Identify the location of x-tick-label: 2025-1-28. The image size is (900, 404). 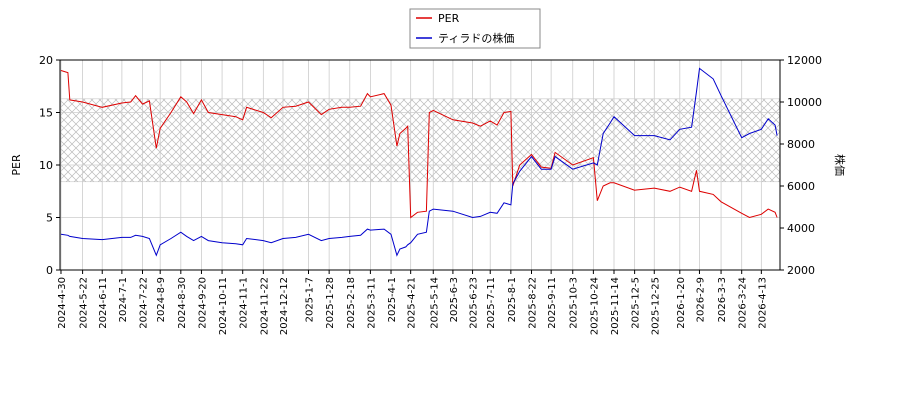
(330, 303).